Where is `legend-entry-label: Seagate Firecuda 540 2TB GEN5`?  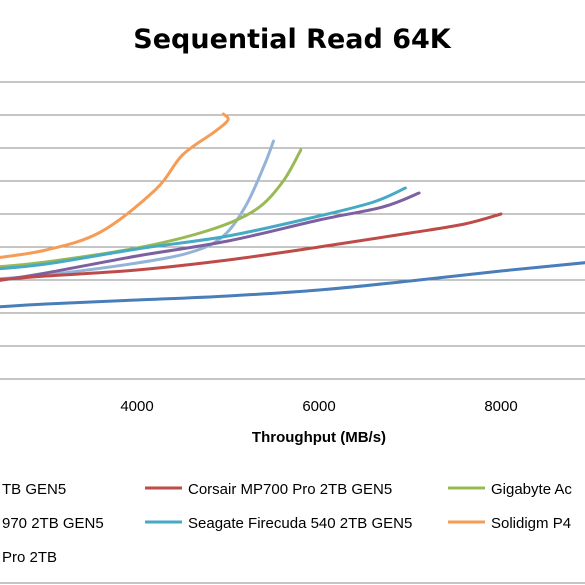
legend-entry-label: Seagate Firecuda 540 2TB GEN5 is located at coordinates (300, 523).